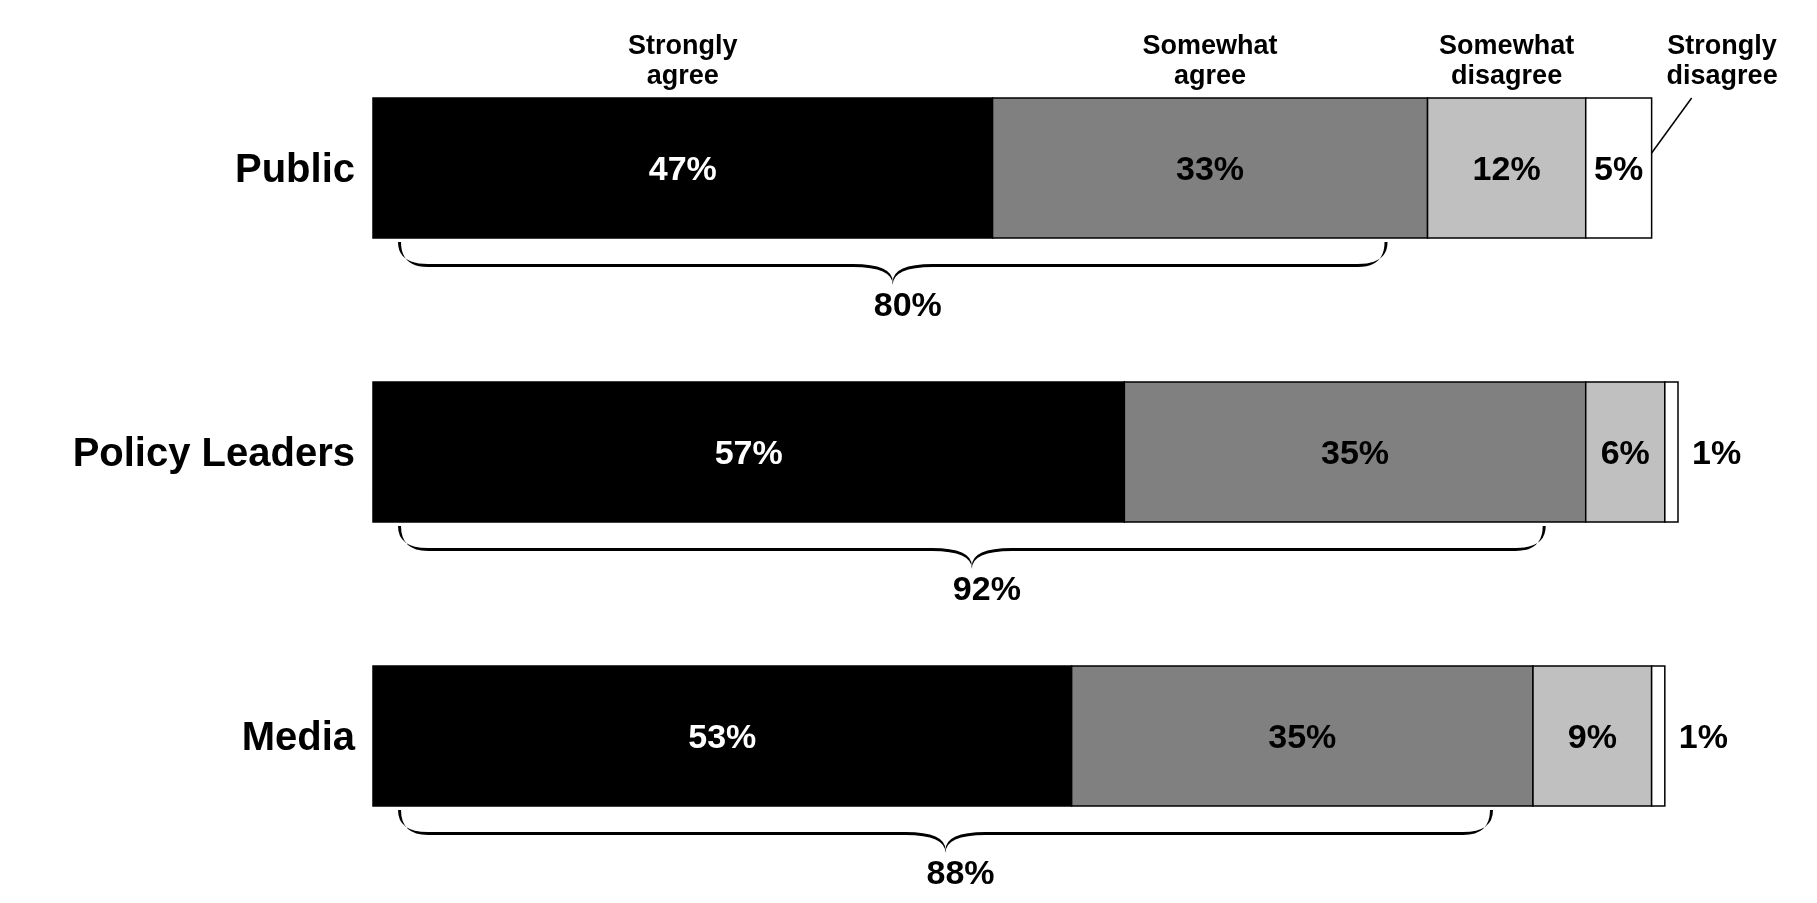 The width and height of the screenshot is (1817, 903). What do you see at coordinates (1619, 167) in the screenshot?
I see `data-label: 5%` at bounding box center [1619, 167].